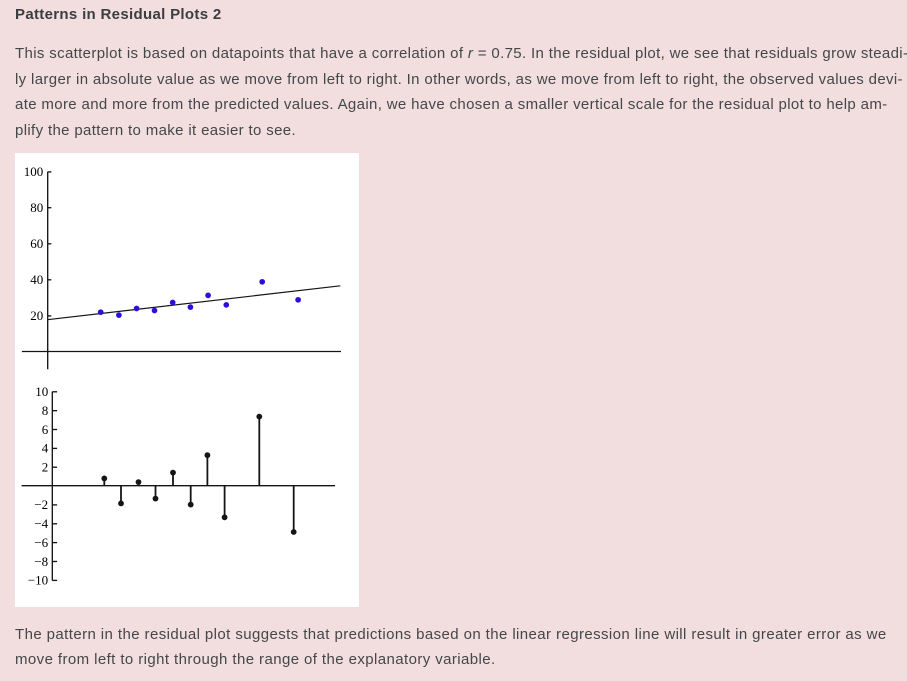 The width and height of the screenshot is (907, 681). I want to click on svg-text: 40, so click(36, 279).